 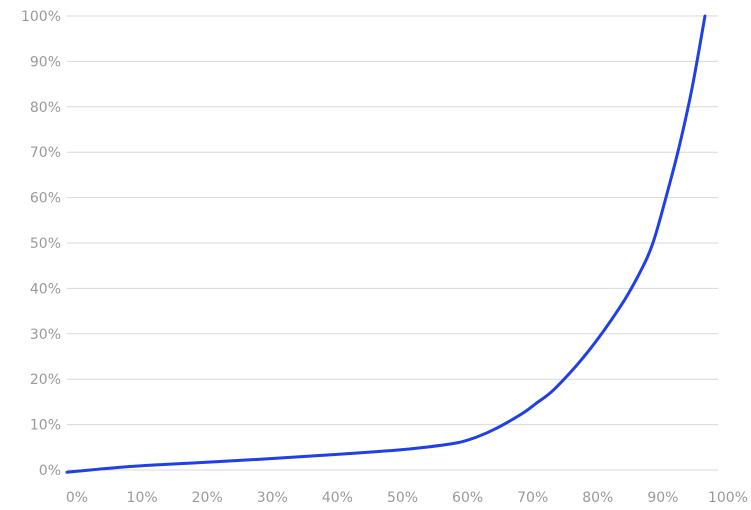 What do you see at coordinates (272, 498) in the screenshot?
I see `x-tick-label: 30%` at bounding box center [272, 498].